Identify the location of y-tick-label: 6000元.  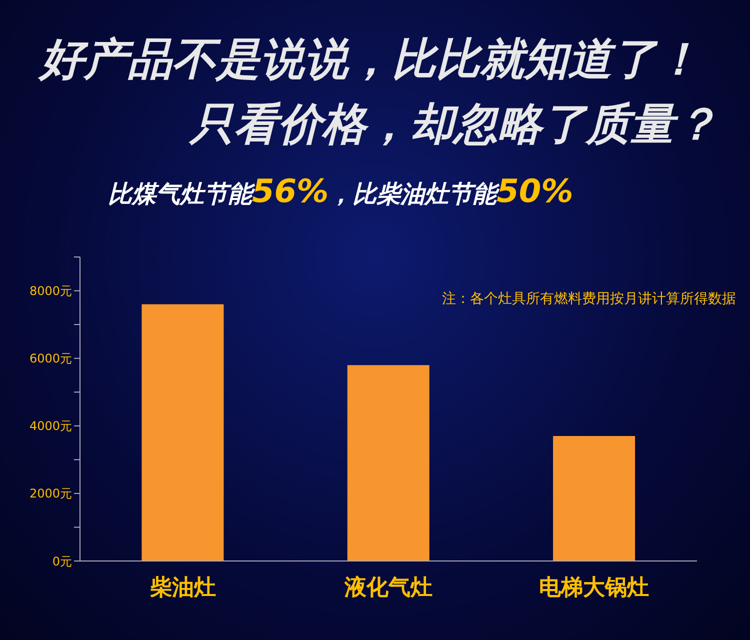
(50, 359).